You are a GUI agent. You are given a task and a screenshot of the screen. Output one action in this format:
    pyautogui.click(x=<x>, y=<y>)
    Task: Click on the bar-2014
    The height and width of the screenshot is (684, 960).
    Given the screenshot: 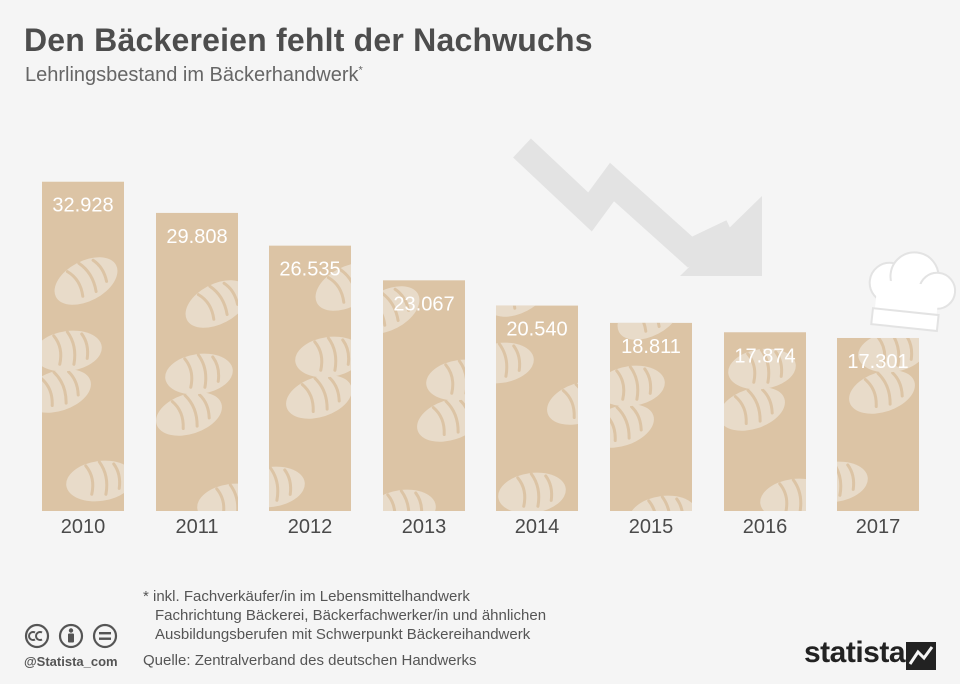 What is the action you would take?
    pyautogui.click(x=537, y=408)
    